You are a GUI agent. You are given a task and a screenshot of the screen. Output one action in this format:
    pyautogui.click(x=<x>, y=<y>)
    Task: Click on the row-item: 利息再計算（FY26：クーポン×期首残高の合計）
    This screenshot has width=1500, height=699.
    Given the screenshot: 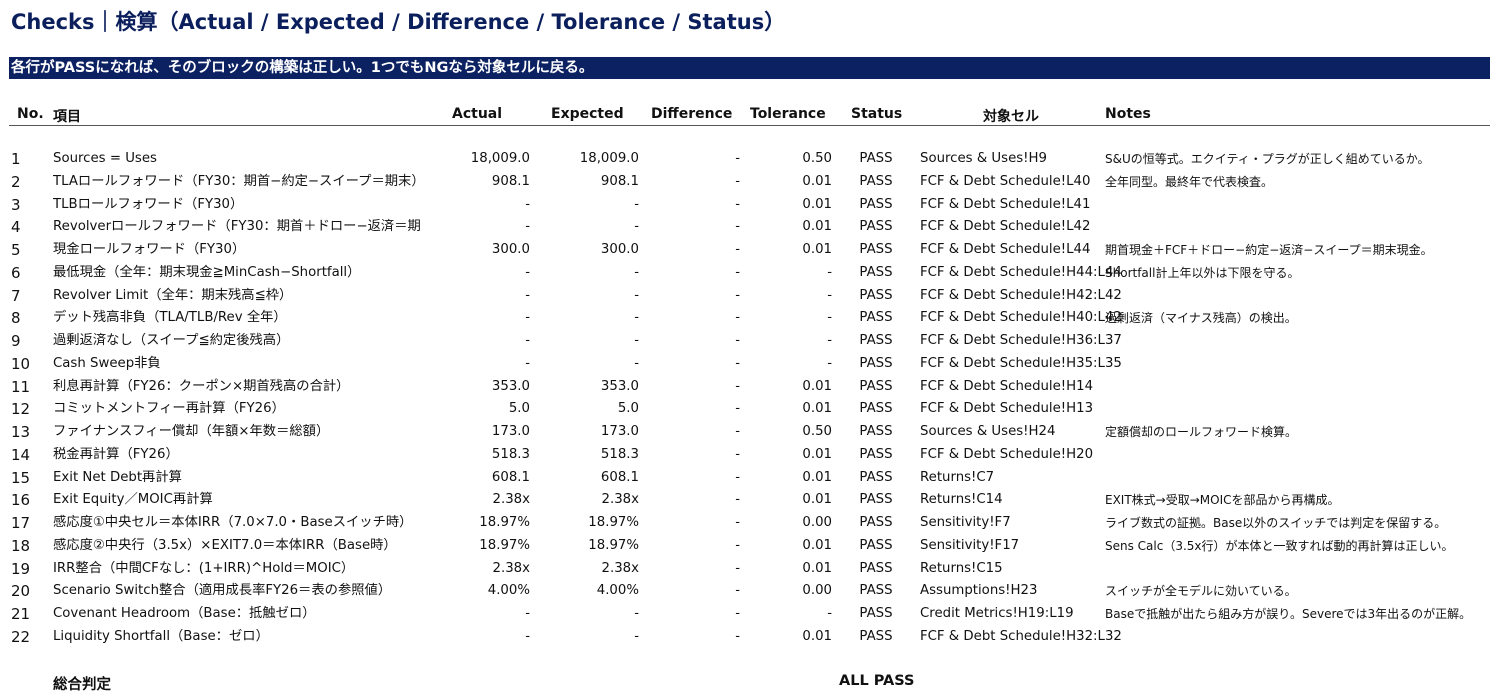 What is the action you would take?
    pyautogui.click(x=201, y=386)
    